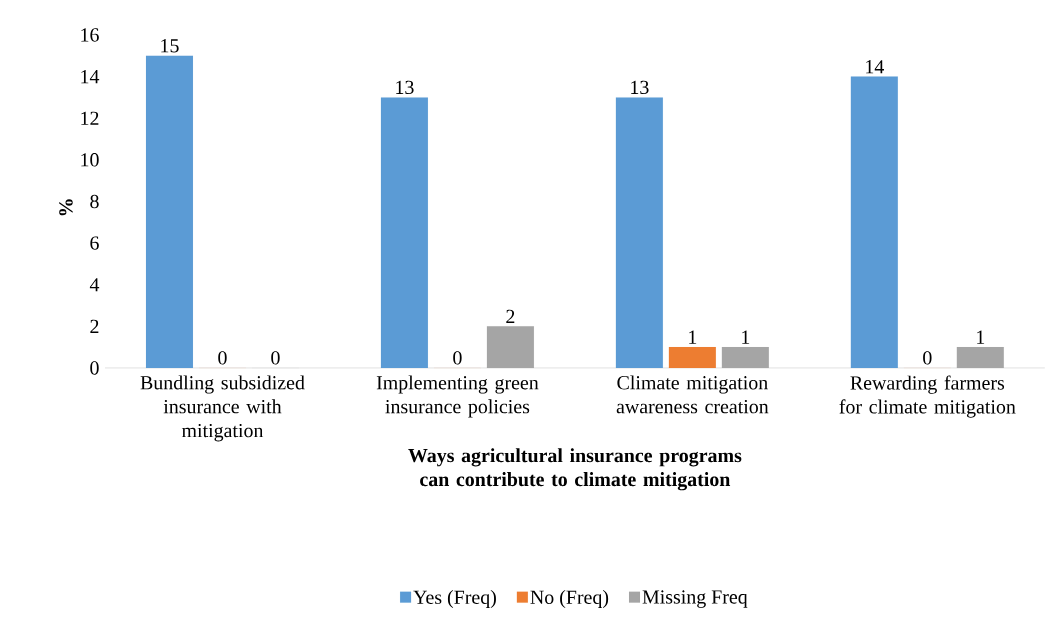 This screenshot has height=630, width=1045. Describe the element at coordinates (569, 599) in the screenshot. I see `legend-label: No (Freq)` at that location.